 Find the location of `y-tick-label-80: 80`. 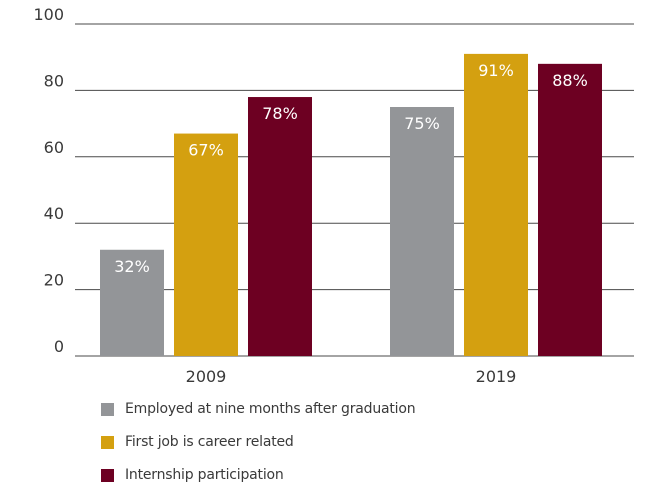

y-tick-label-80: 80 is located at coordinates (54, 80).